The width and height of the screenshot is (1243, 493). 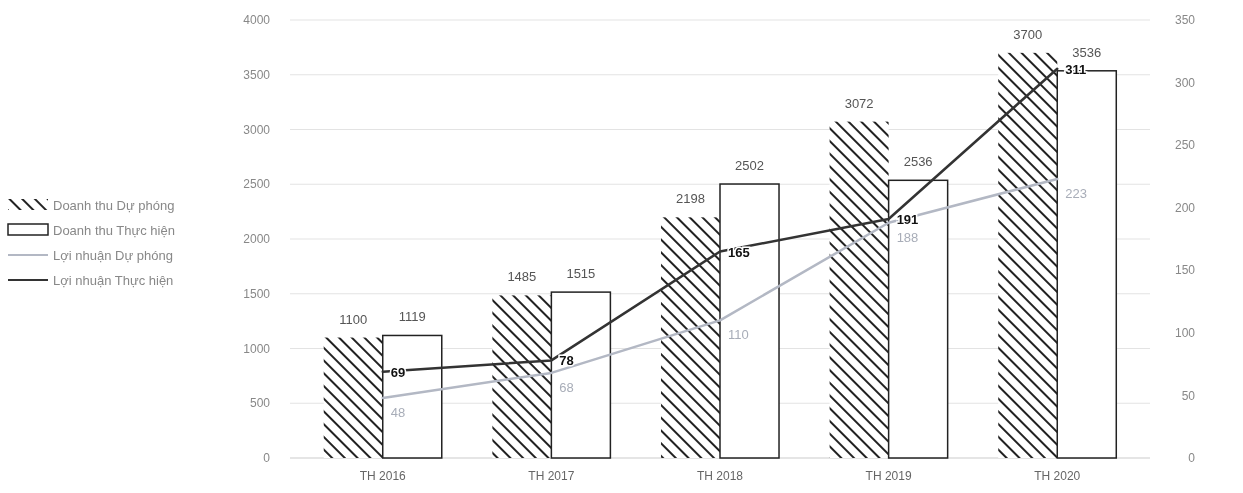 What do you see at coordinates (412, 317) in the screenshot?
I see `data-label: 1119` at bounding box center [412, 317].